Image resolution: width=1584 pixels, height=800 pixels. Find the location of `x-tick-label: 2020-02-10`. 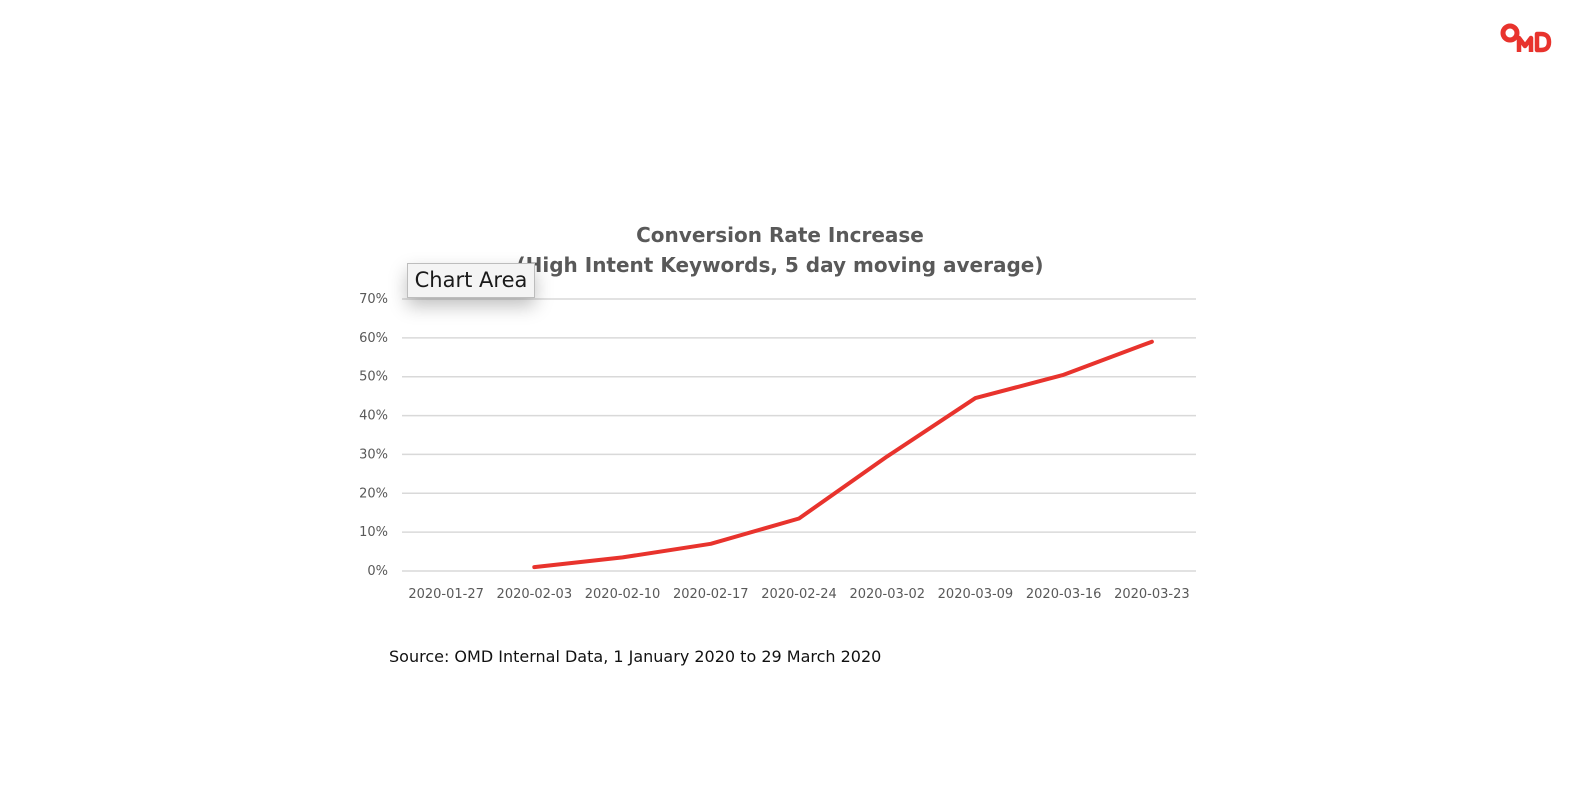

x-tick-label: 2020-02-10 is located at coordinates (623, 594).